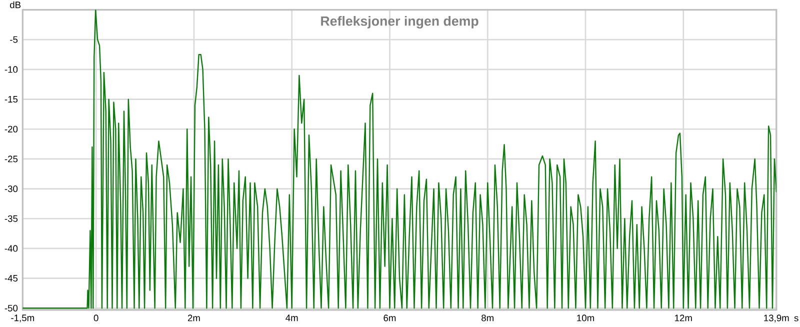  Describe the element at coordinates (292, 318) in the screenshot. I see `x-tick-label: 4m` at that location.